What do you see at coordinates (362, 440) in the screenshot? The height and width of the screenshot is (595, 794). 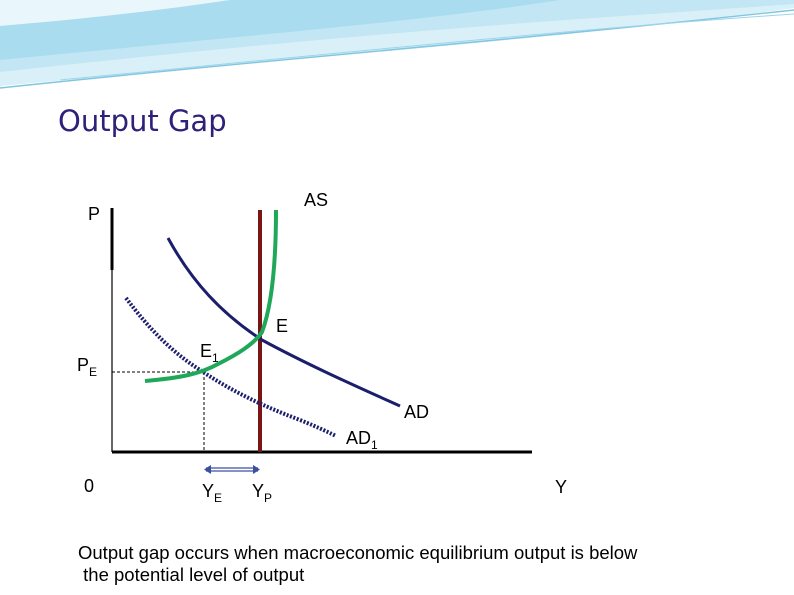 I see `ad1-curve-label: AD1` at bounding box center [362, 440].